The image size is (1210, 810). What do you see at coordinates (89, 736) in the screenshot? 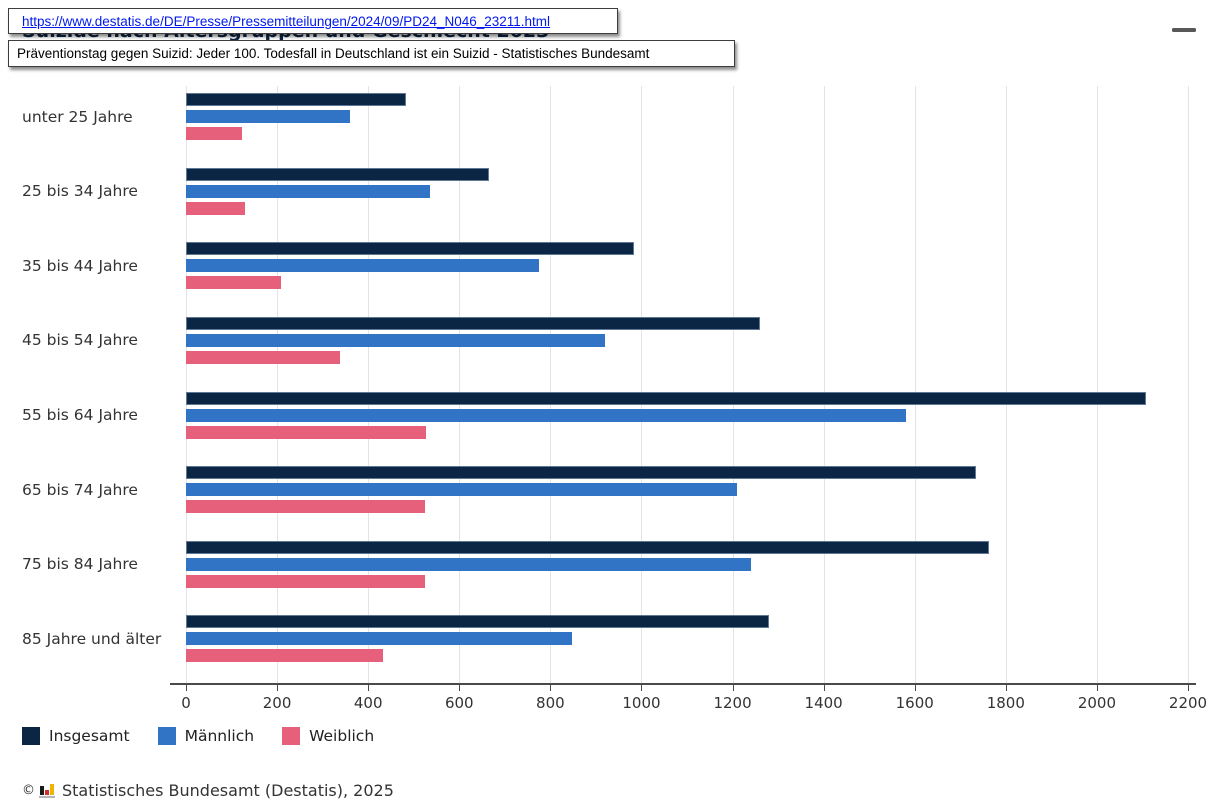
I see `legend-label: Insgesamt` at bounding box center [89, 736].